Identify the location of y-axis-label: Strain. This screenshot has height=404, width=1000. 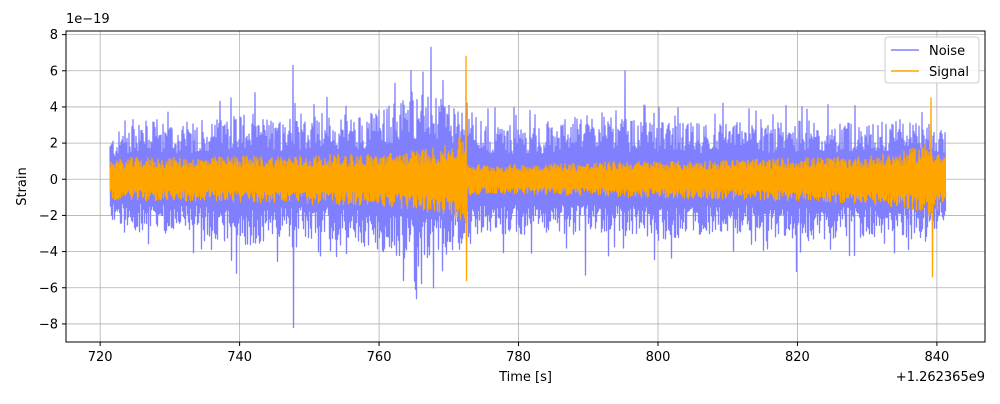
(22, 186).